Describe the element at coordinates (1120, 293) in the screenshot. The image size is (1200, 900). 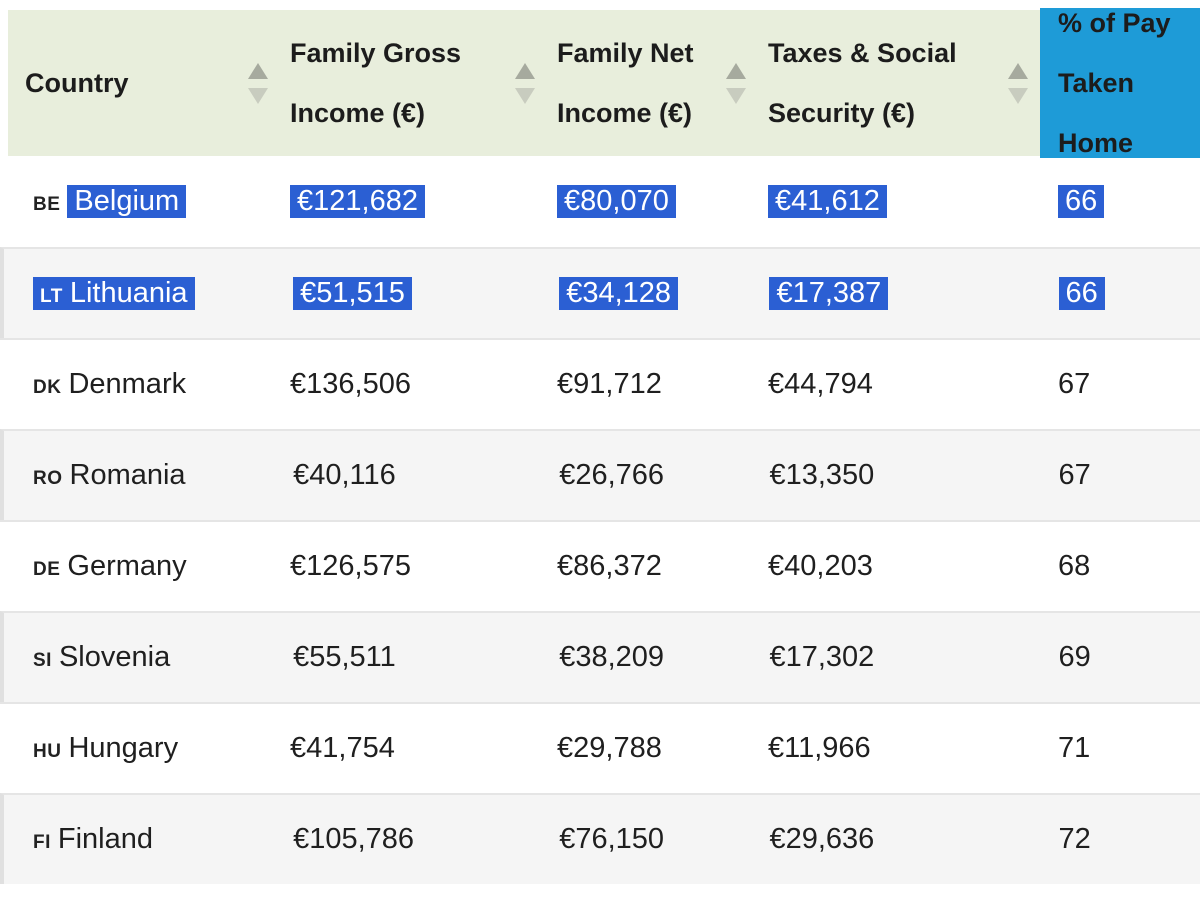
I see `cell-pct-take-home: 66` at that location.